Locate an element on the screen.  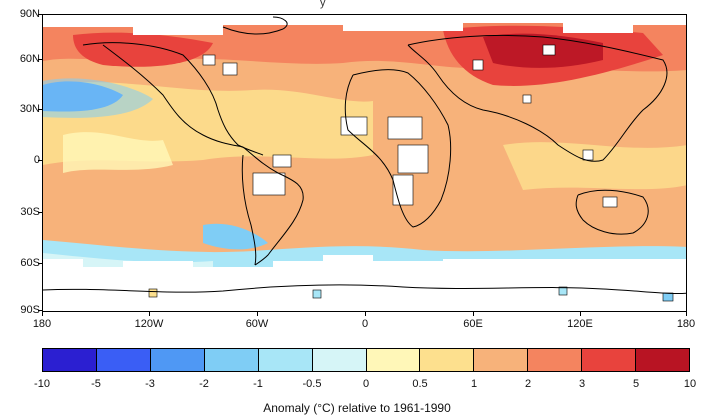
colorbar-label: 5 is located at coordinates (636, 384).